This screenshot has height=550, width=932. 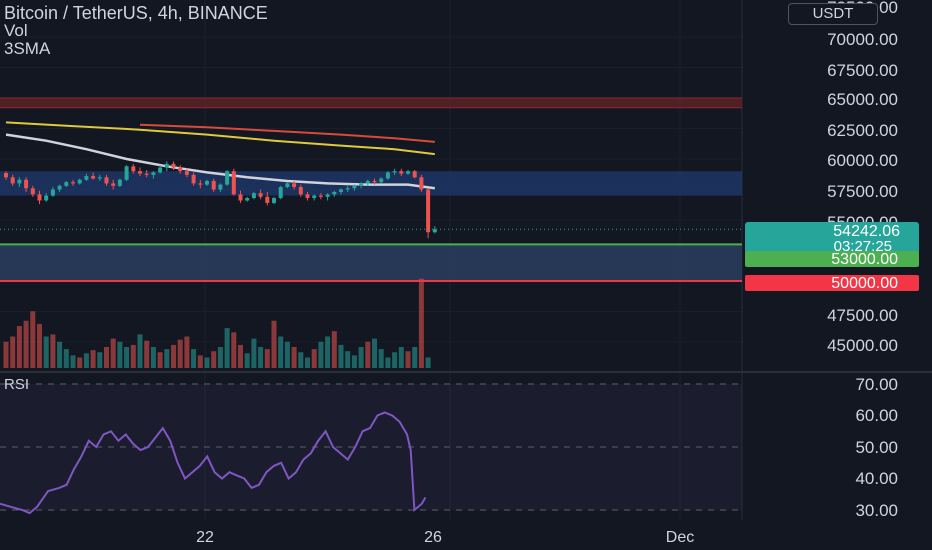 I want to click on sma-mid-line, so click(x=220, y=138).